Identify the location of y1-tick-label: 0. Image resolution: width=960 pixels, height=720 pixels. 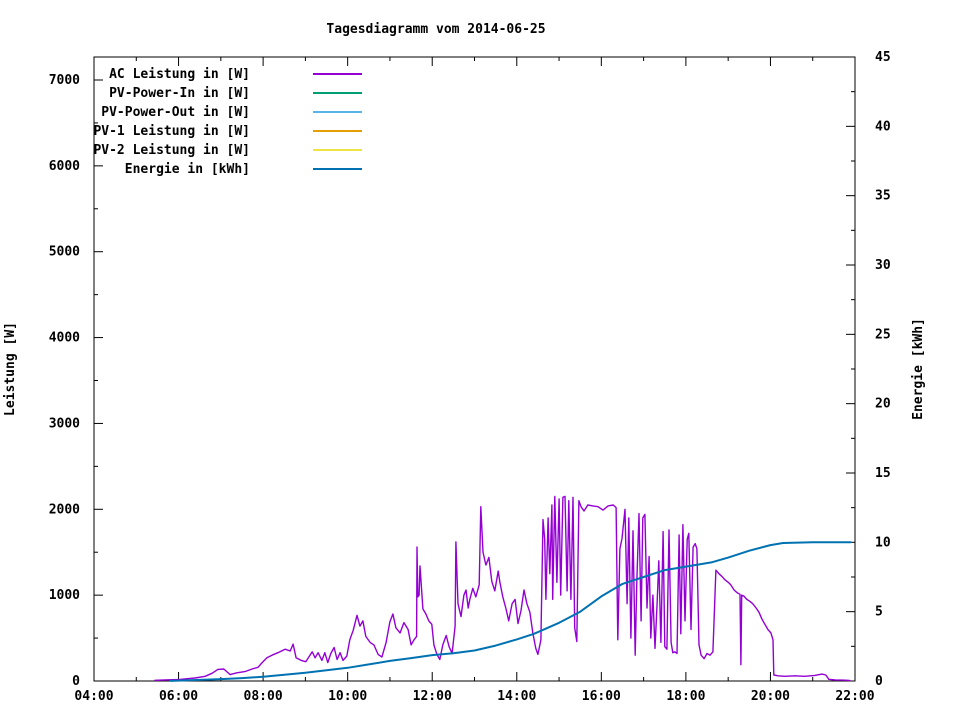
(76, 681).